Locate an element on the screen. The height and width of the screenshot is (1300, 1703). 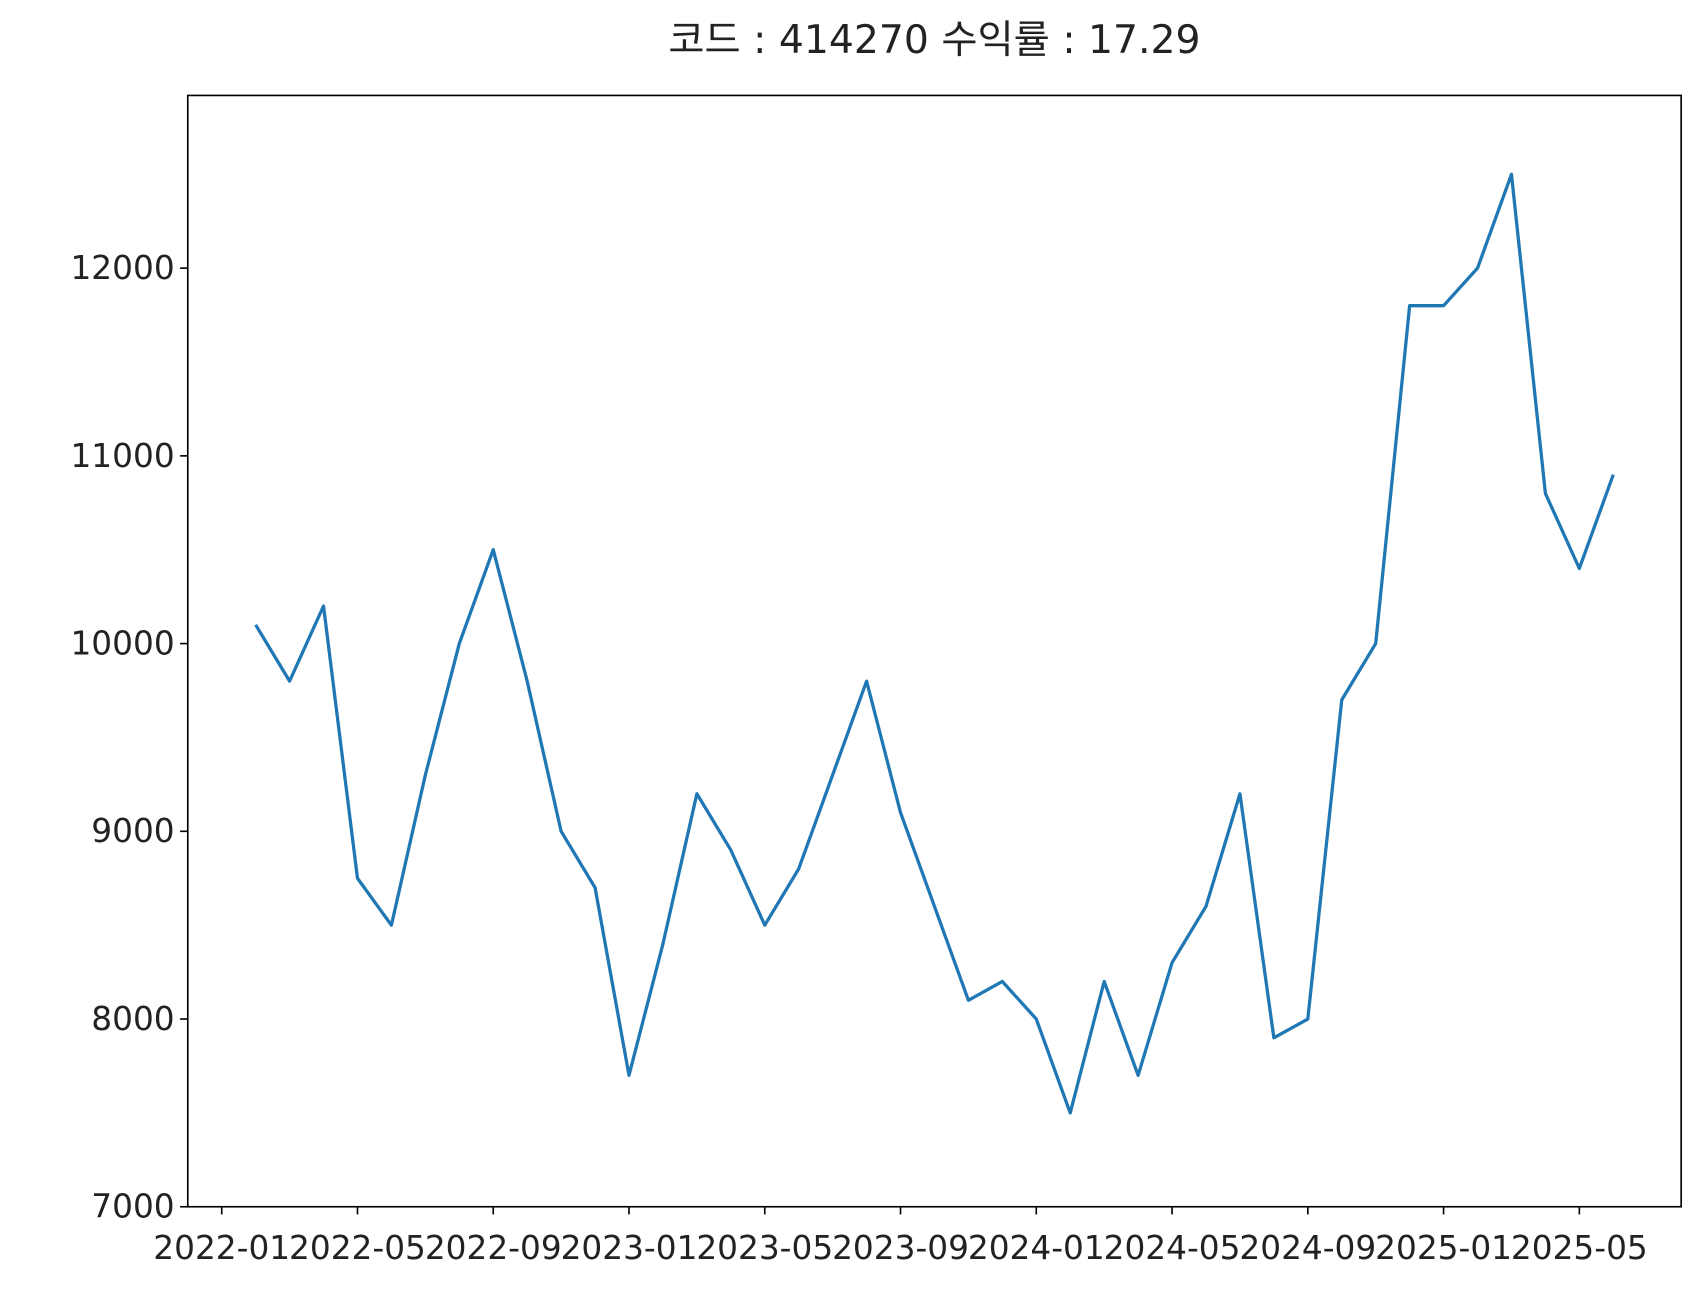
y-tick-label: 9000 is located at coordinates (132, 831).